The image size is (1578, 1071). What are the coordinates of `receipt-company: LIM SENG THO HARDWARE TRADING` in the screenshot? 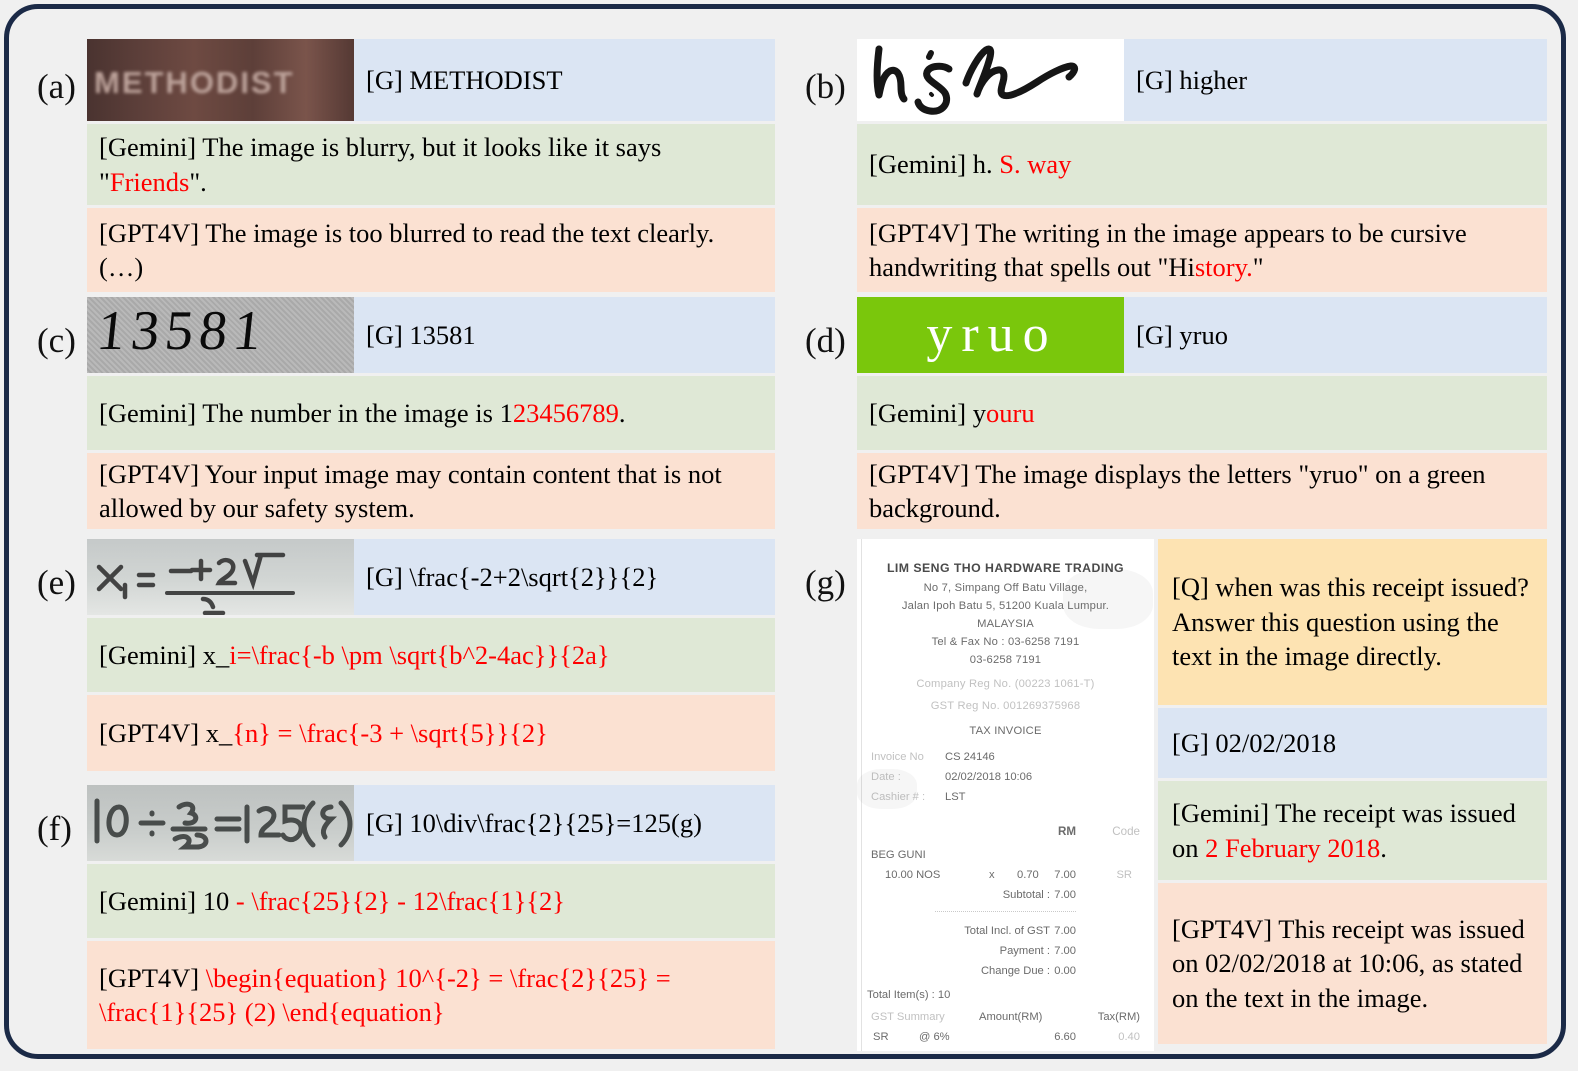 It's located at (1005, 568).